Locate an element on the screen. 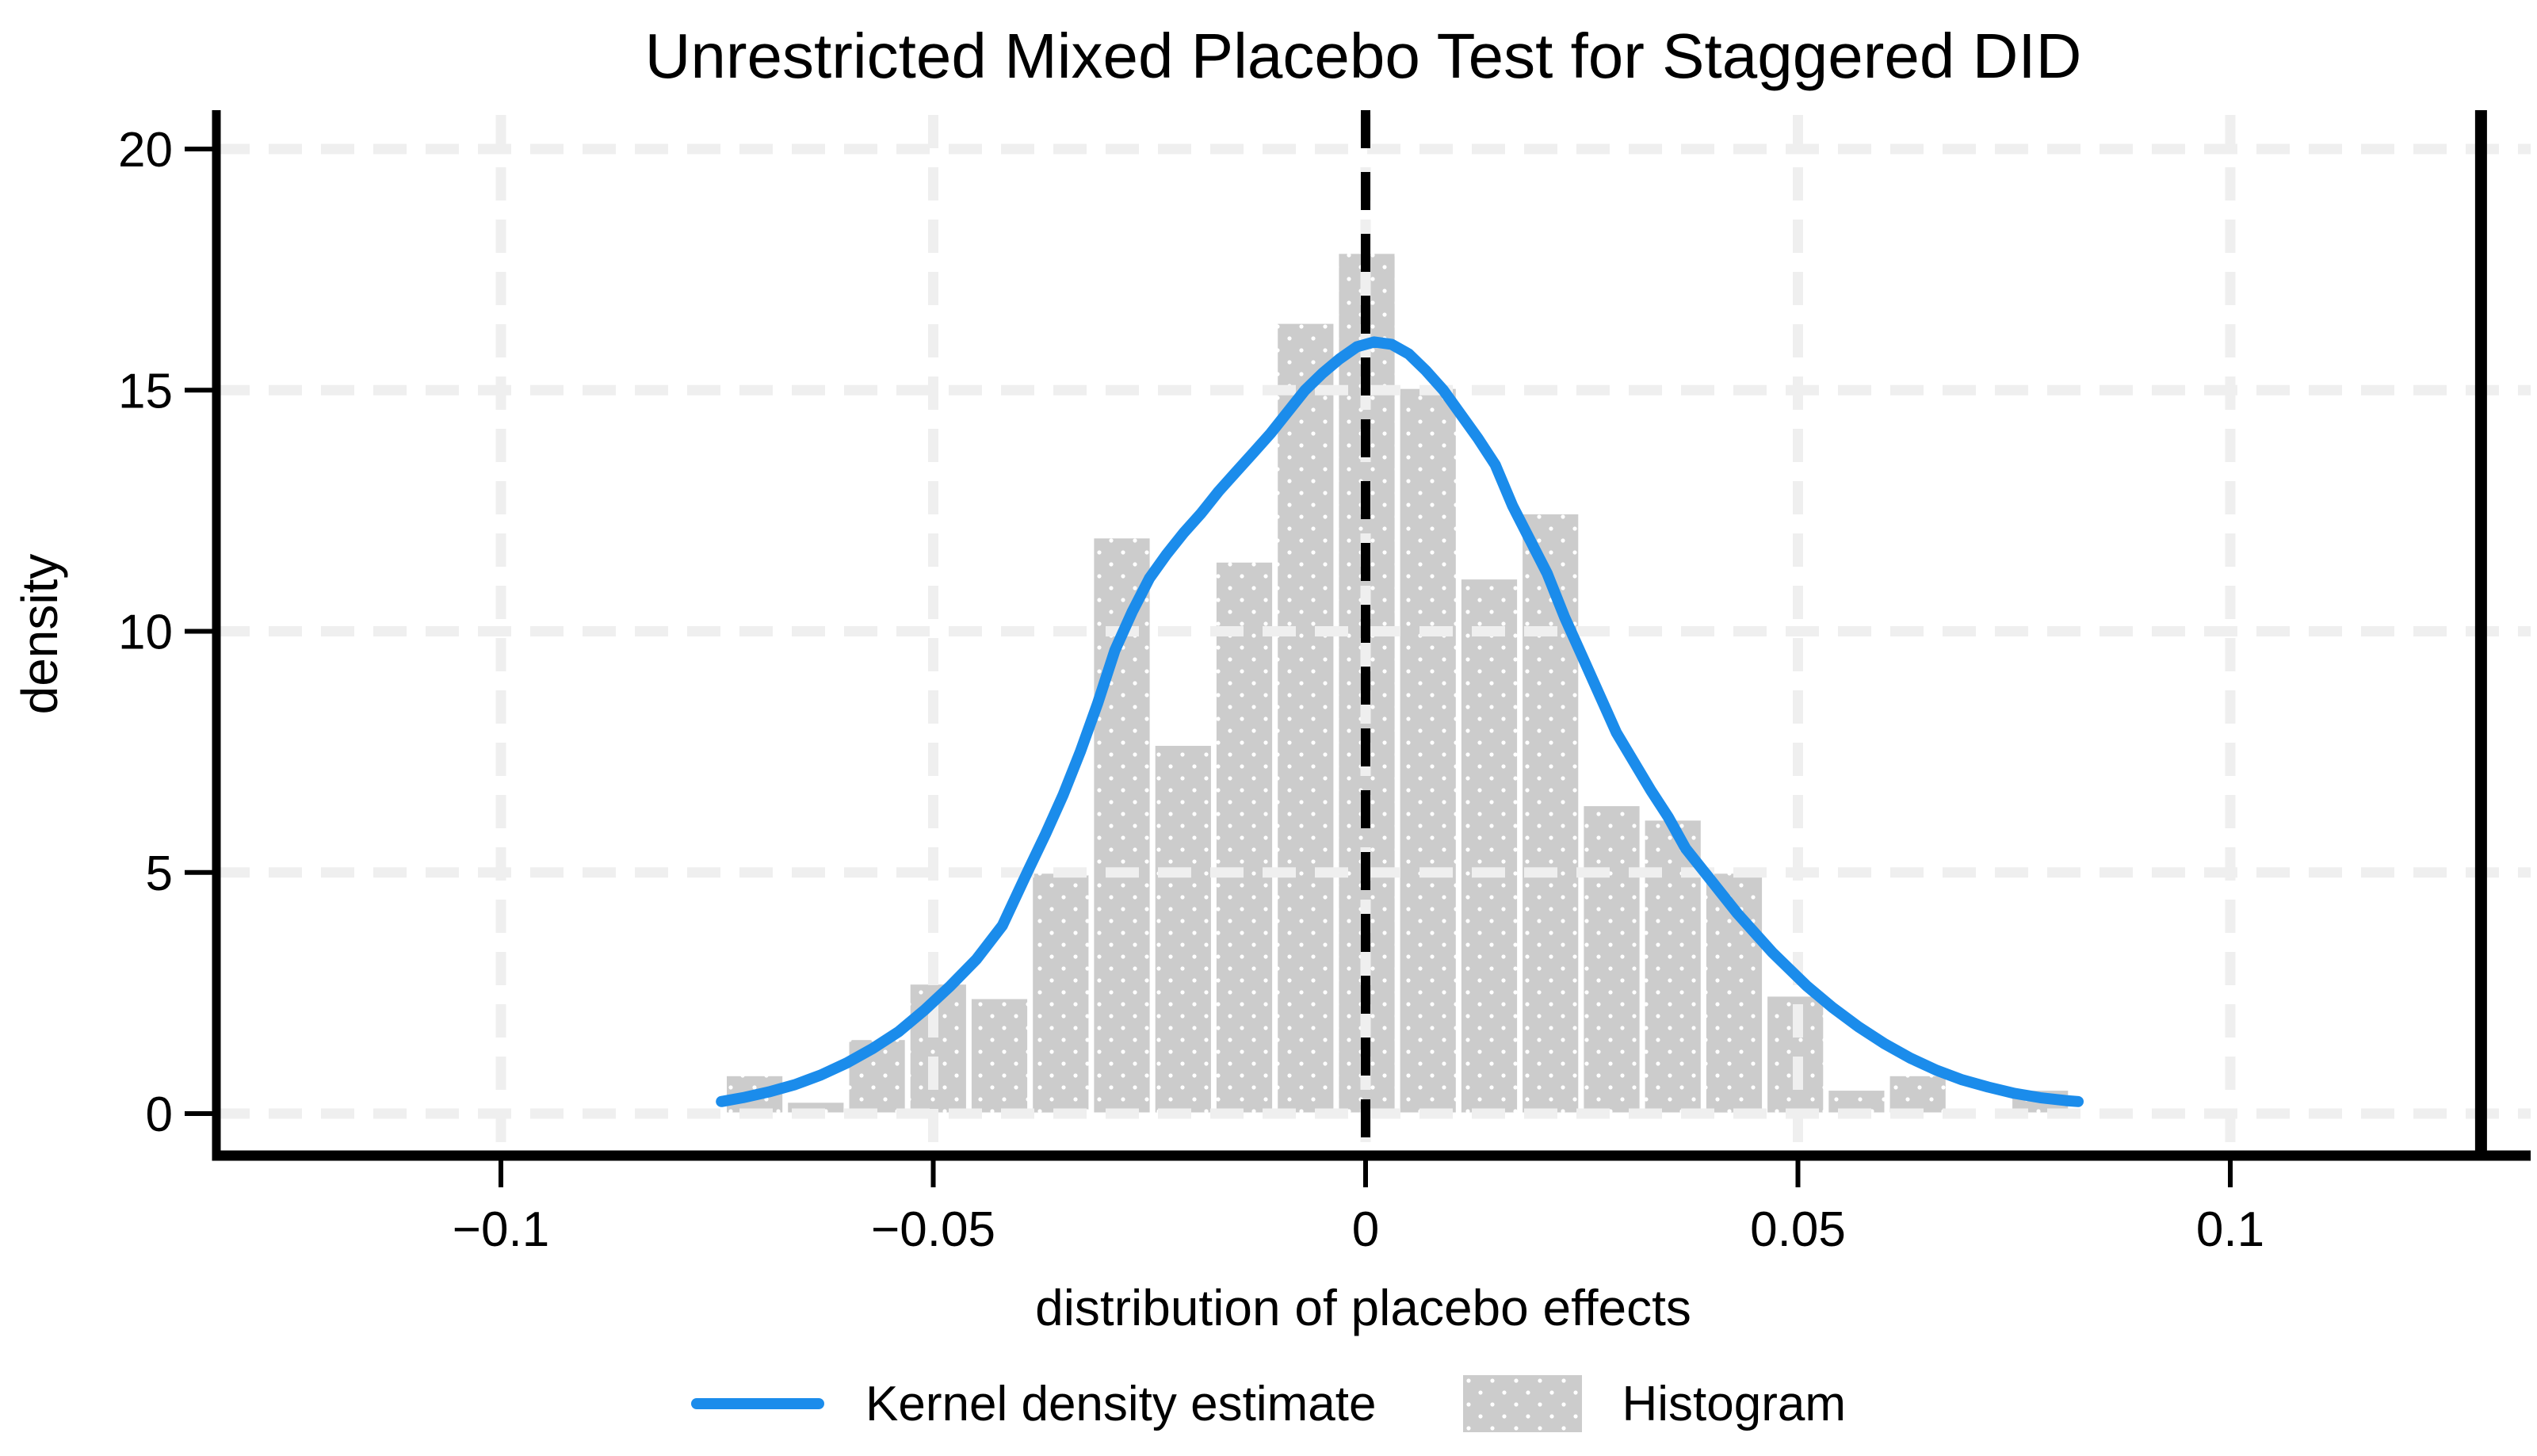 This screenshot has height=1456, width=2537. legend-item-histogram: Histogram is located at coordinates (1655, 1403).